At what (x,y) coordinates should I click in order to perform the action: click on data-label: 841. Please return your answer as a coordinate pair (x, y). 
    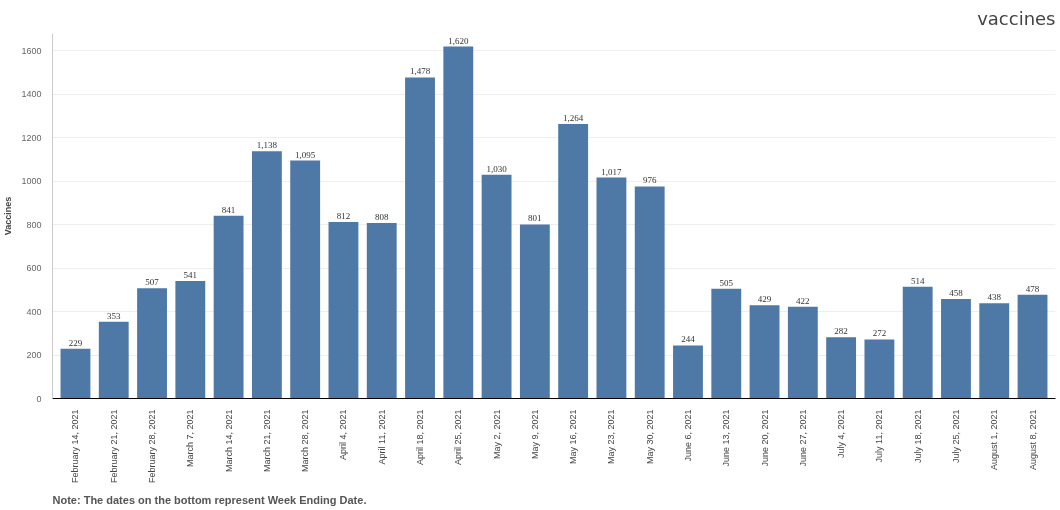
    Looking at the image, I should click on (228, 209).